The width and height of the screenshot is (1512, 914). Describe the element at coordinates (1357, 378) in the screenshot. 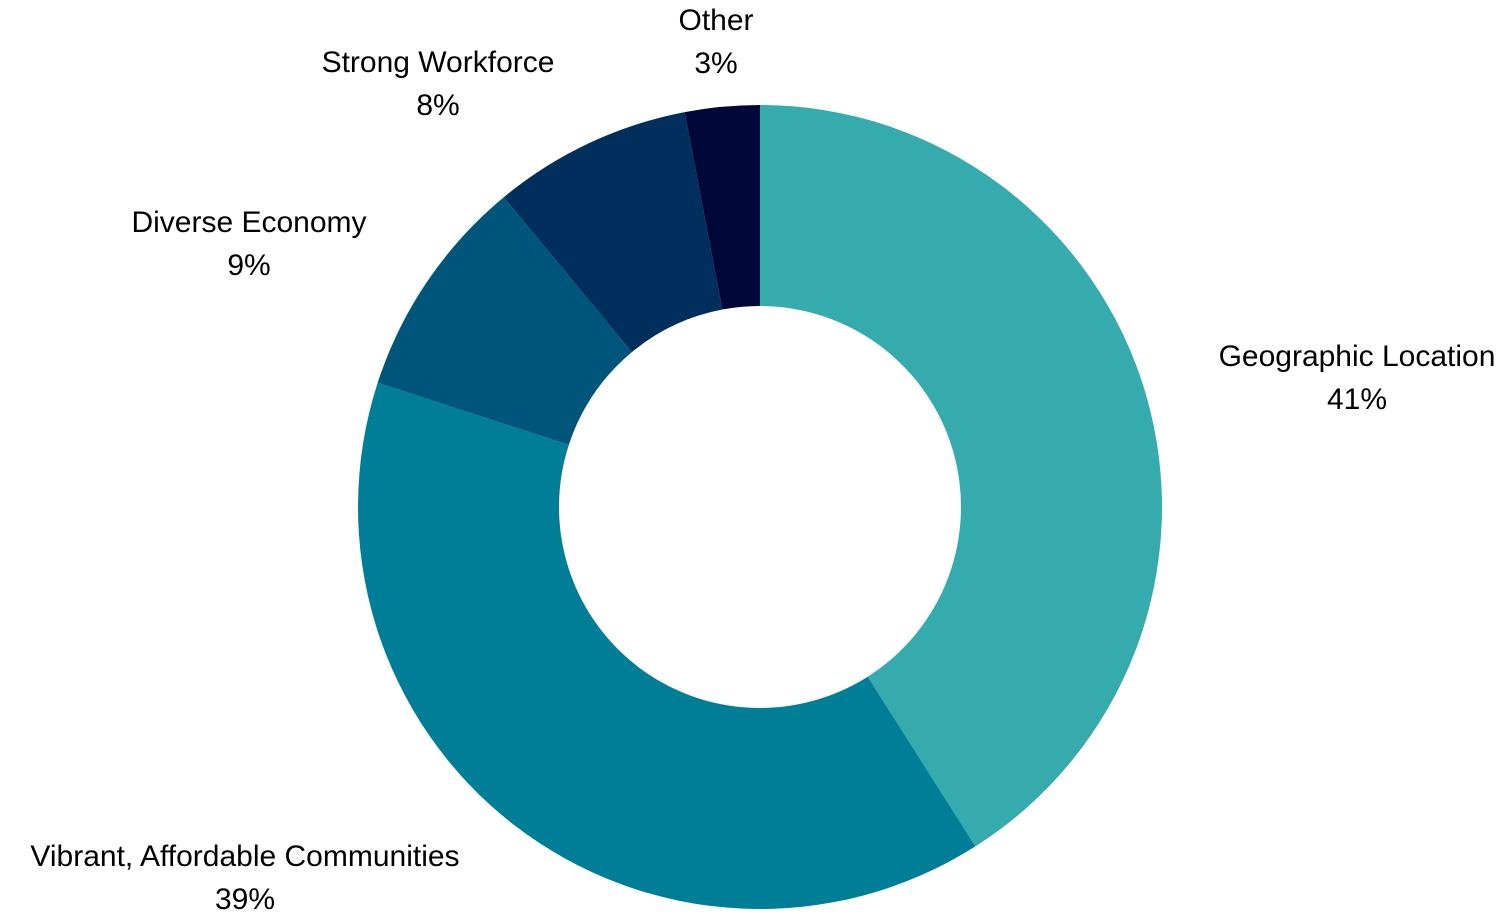

I see `label-geographic-location: Geographic Location 41%` at that location.